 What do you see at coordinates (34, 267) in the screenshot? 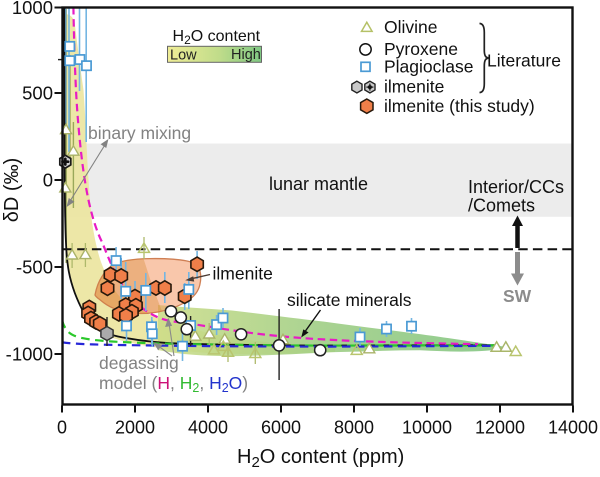
I see `svg-text: -500` at bounding box center [34, 267].